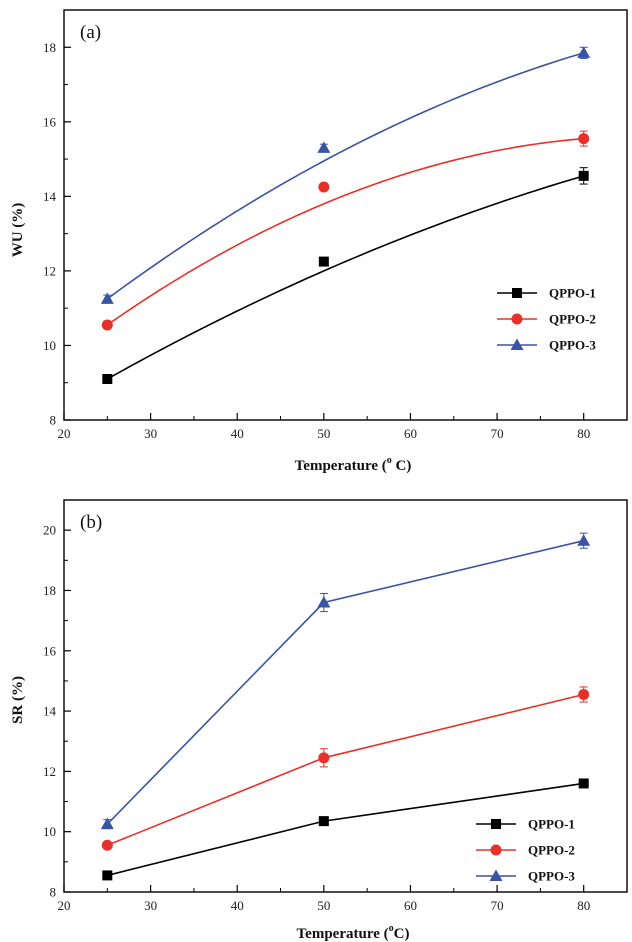 This screenshot has width=632, height=942. Describe the element at coordinates (353, 464) in the screenshot. I see `panel-a-x-axis-title: Temperature (o C)` at that location.